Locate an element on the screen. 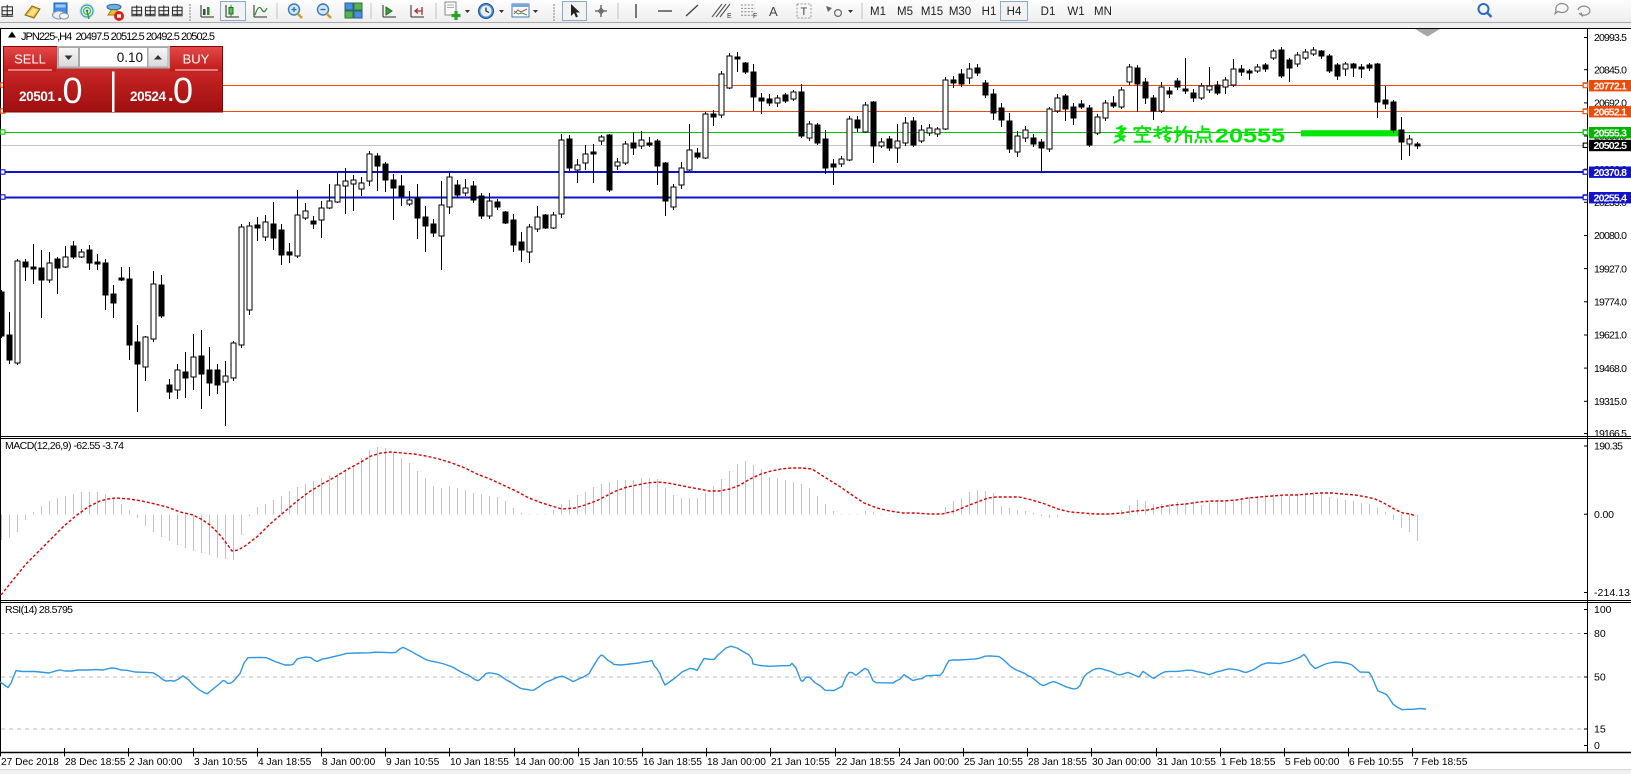 The width and height of the screenshot is (1631, 779). svg-text: SELL is located at coordinates (30, 59).